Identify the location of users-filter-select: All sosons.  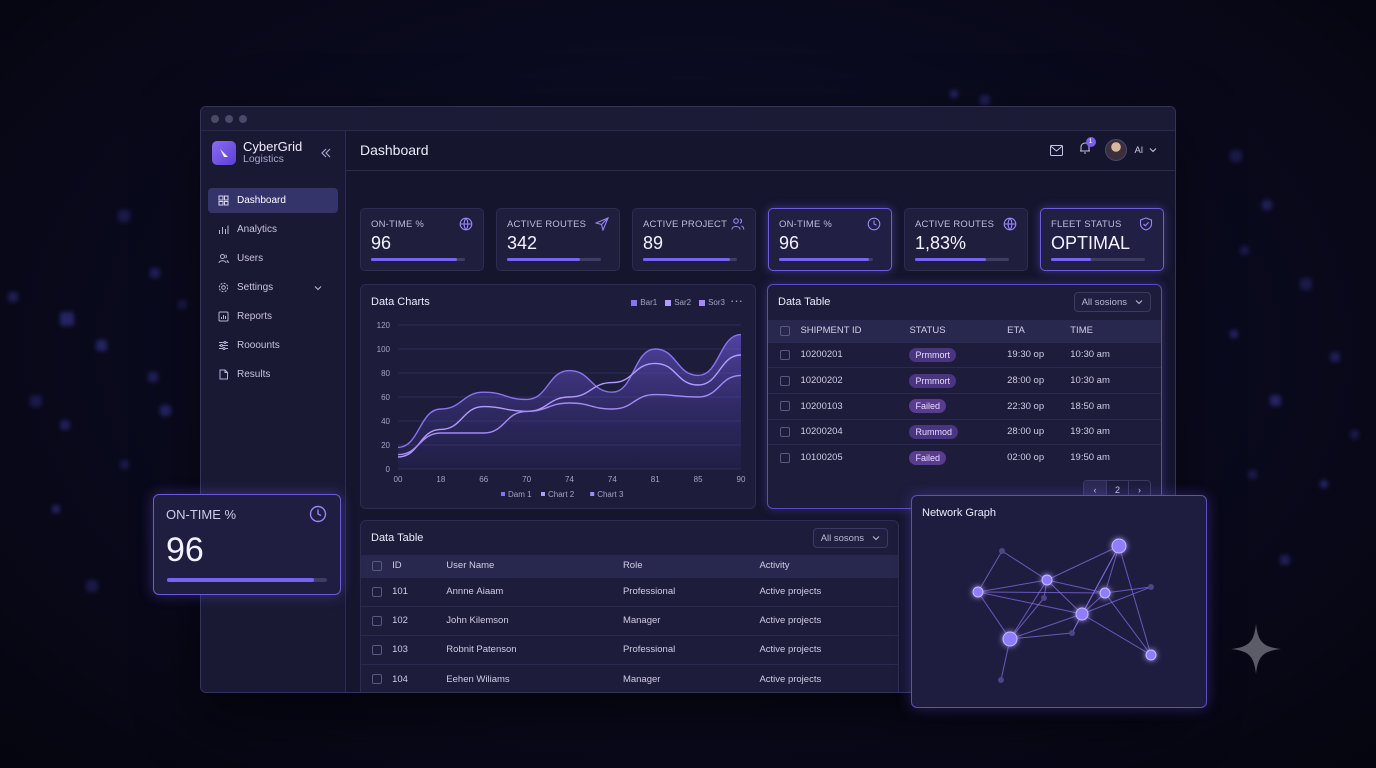
(850, 538).